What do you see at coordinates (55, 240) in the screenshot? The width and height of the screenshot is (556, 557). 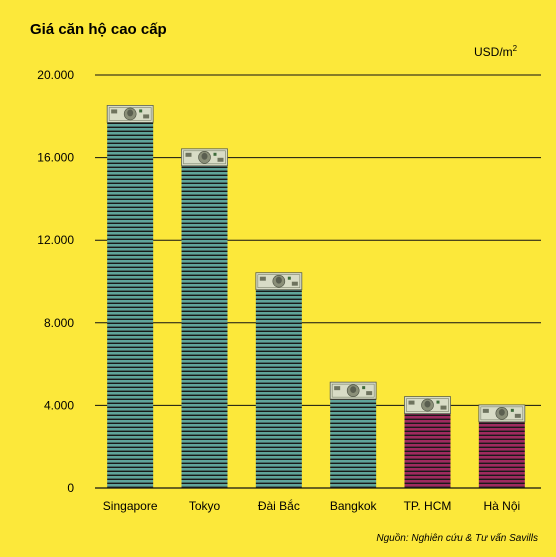 I see `y-tick-label: 12.000` at bounding box center [55, 240].